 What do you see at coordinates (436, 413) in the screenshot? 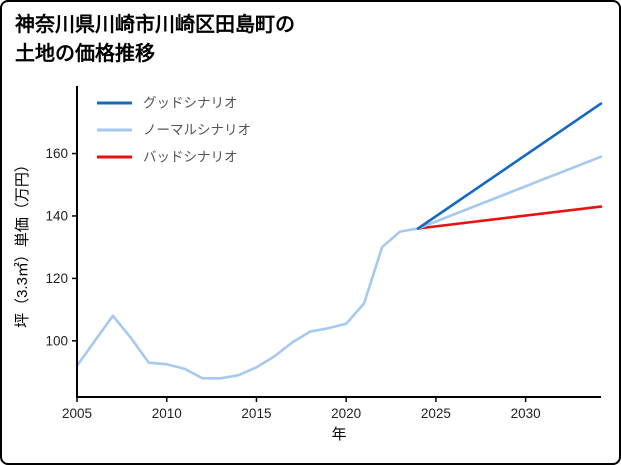
I see `x-tick-label: 2025` at bounding box center [436, 413].